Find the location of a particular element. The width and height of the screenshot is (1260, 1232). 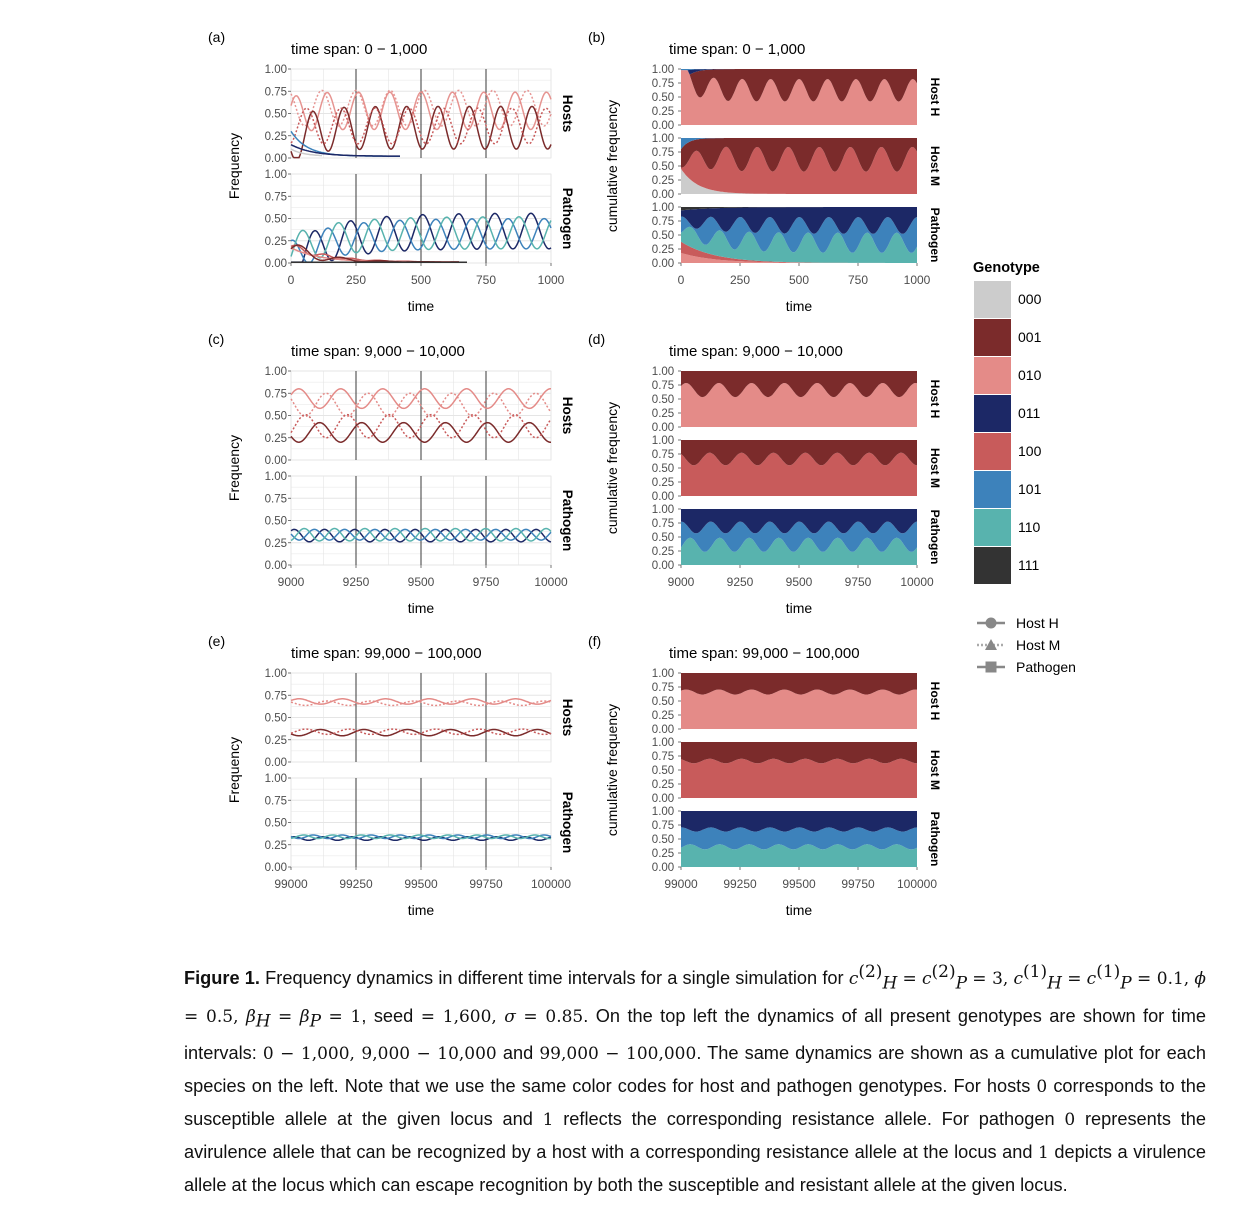

facet-strip-label: Hosts is located at coordinates (567, 416).